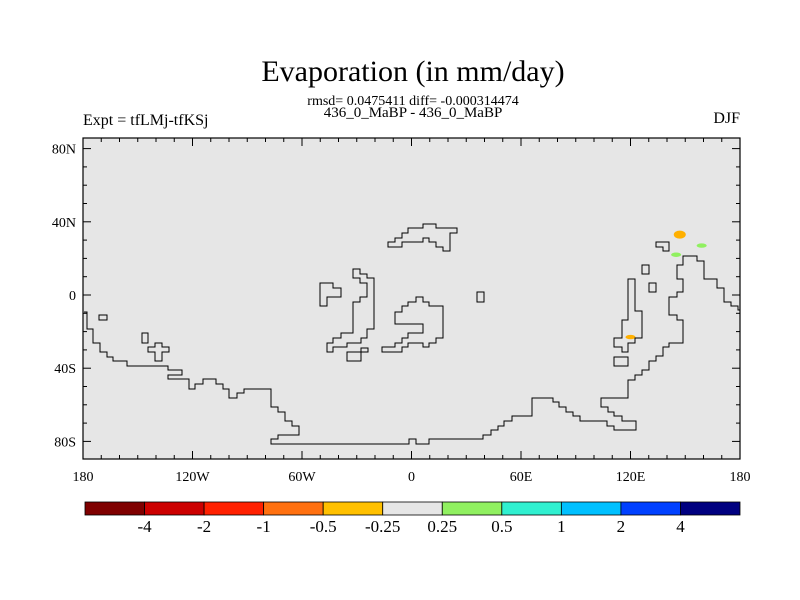  I want to click on colorbar-label: 0.25, so click(442, 526).